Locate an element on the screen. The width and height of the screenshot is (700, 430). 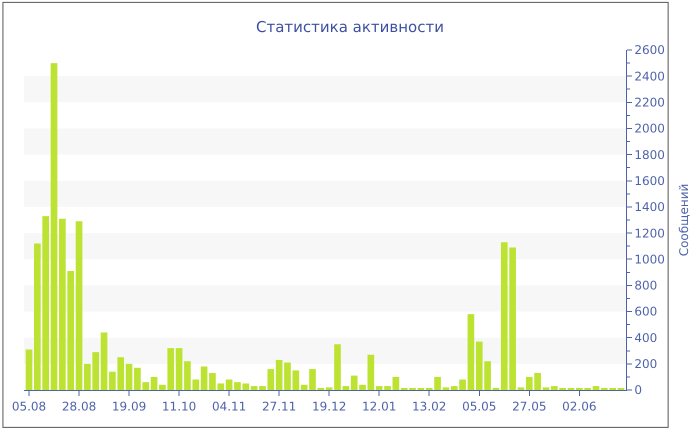
y-axis-title: Сообщений is located at coordinates (683, 220).